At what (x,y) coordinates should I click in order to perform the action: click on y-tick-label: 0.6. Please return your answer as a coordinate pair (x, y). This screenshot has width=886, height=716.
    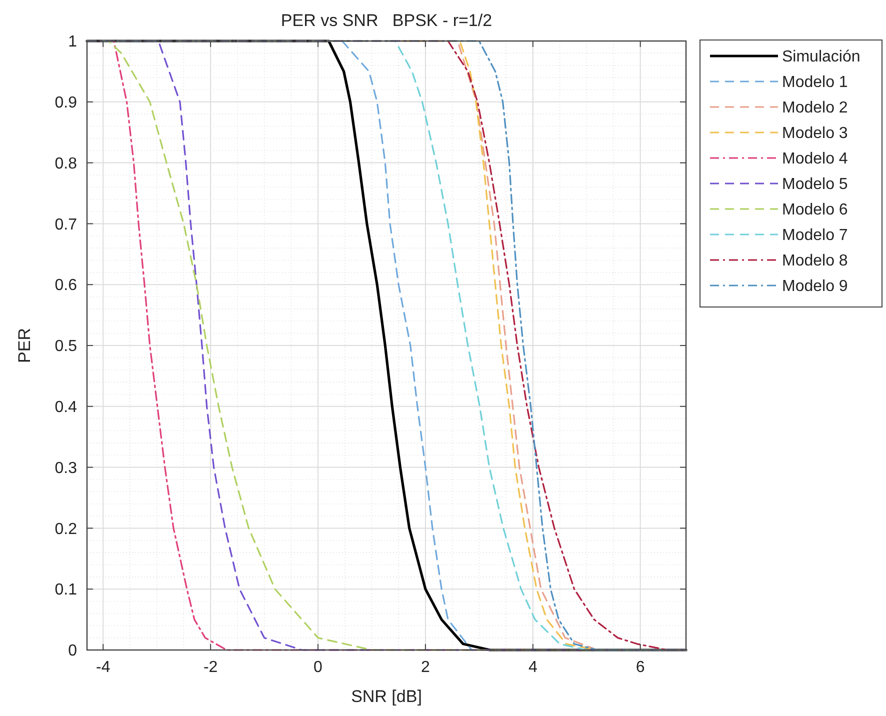
    Looking at the image, I should click on (66, 285).